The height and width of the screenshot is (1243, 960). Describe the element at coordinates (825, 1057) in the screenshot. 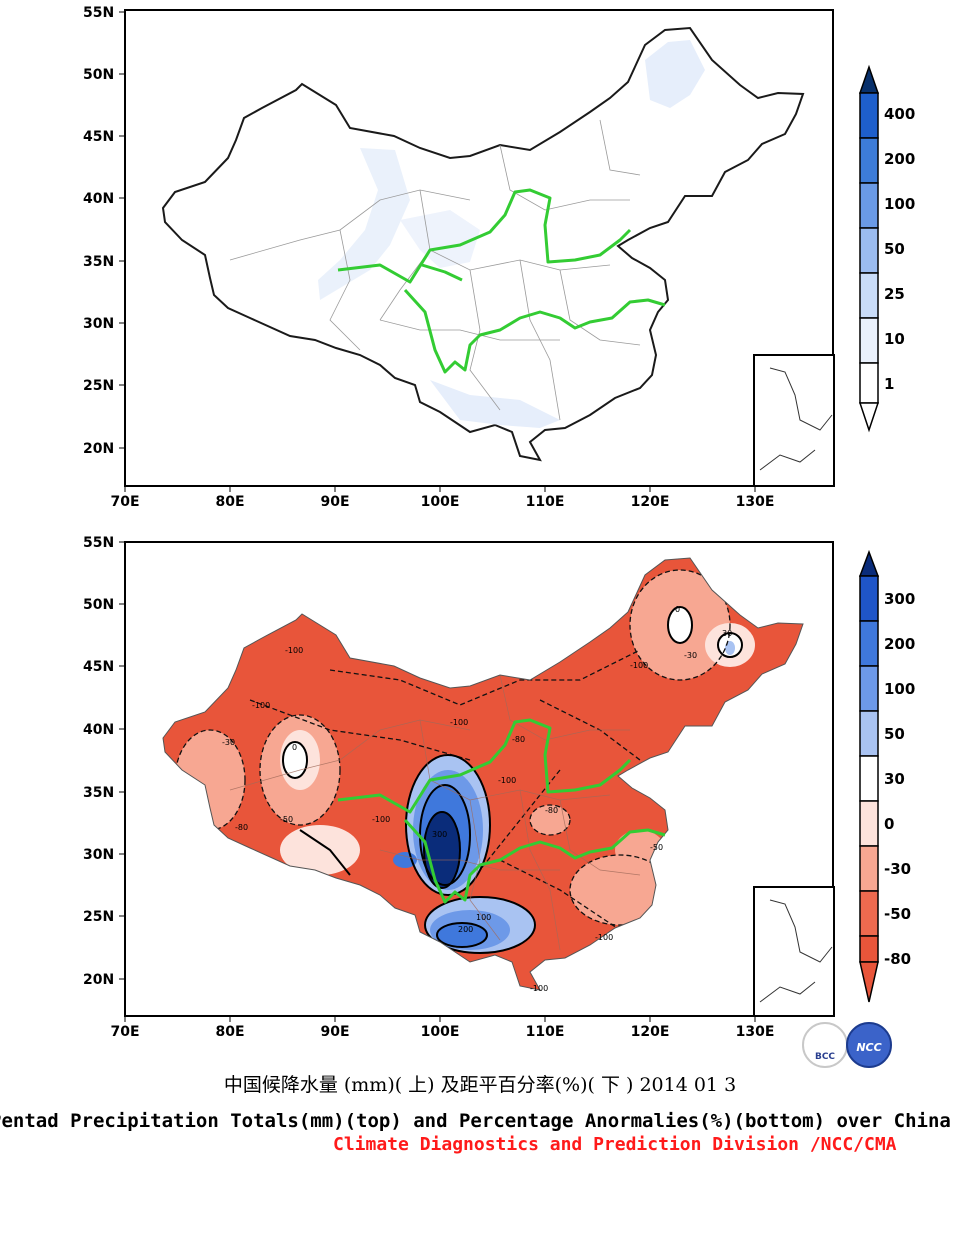

I see `bcc-logo-text: BCC` at that location.